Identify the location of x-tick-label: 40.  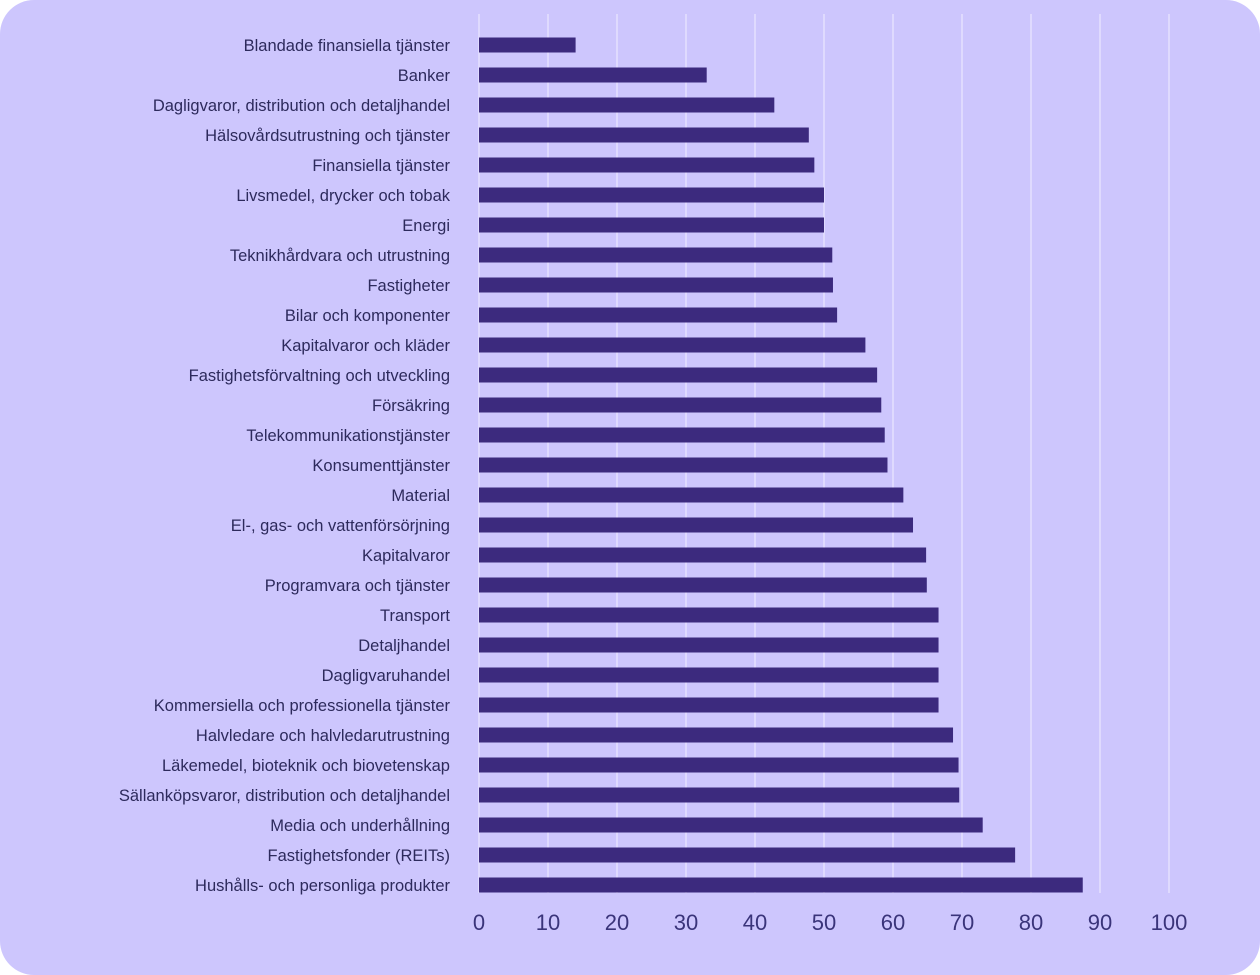
(755, 922).